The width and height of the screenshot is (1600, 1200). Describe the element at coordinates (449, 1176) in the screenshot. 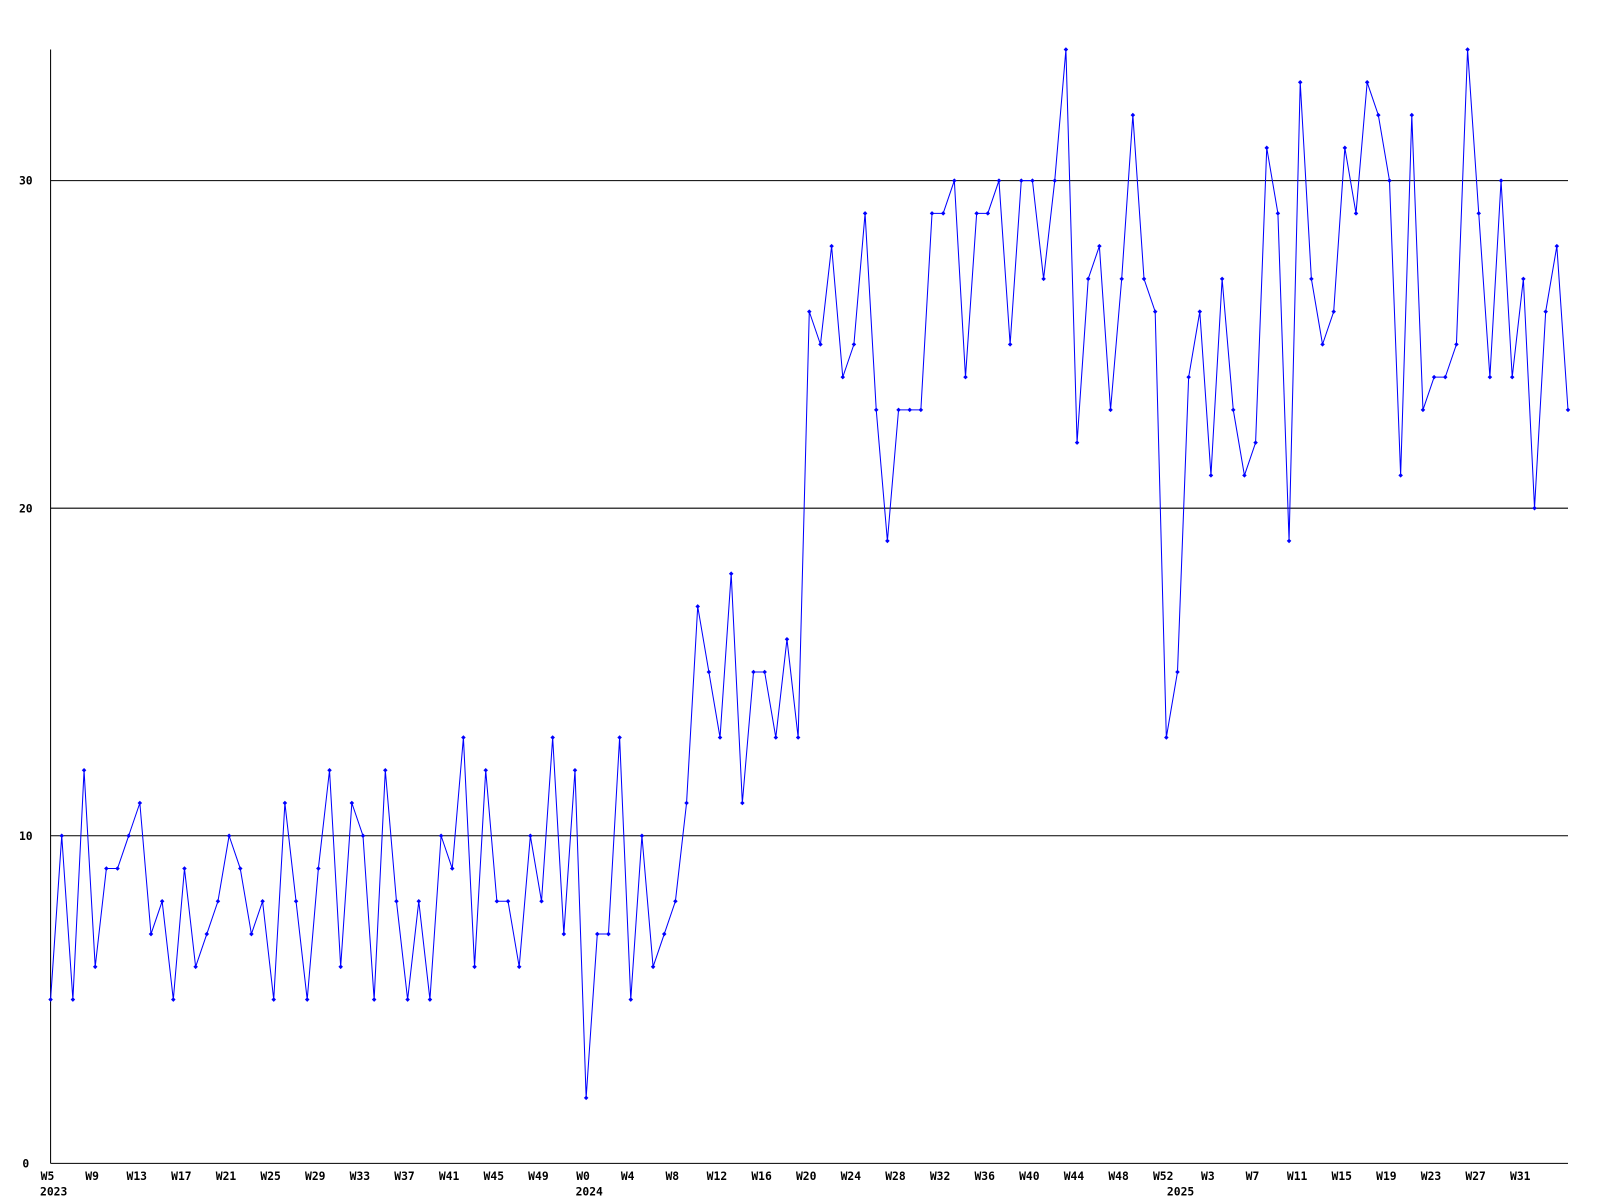

I see `x-tick-label: W41` at that location.